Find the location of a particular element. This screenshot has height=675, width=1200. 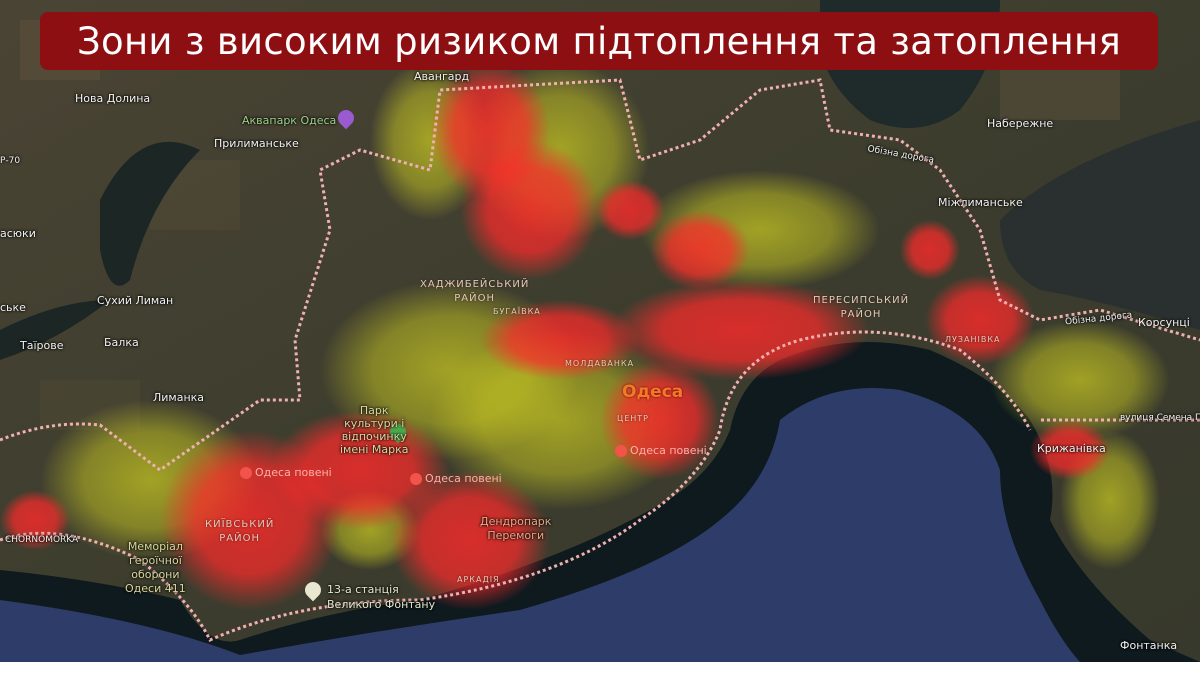

poi-label-line: імені Марка is located at coordinates (374, 449).